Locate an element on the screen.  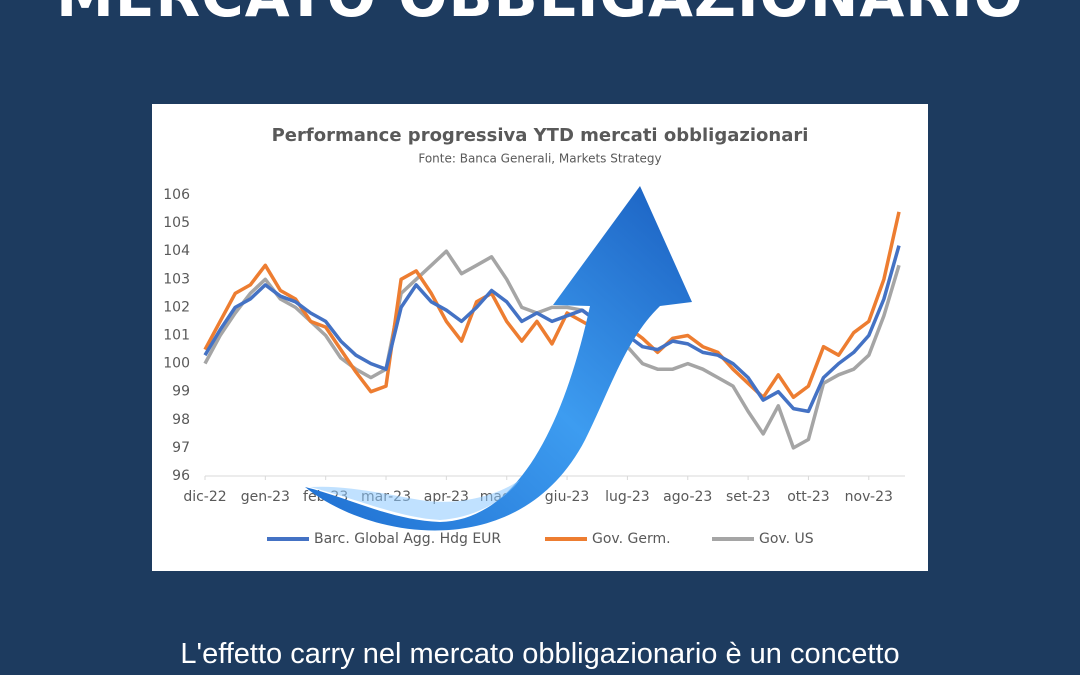
headline: MERCATO OBBLIGAZIONARIO is located at coordinates (540, 15).